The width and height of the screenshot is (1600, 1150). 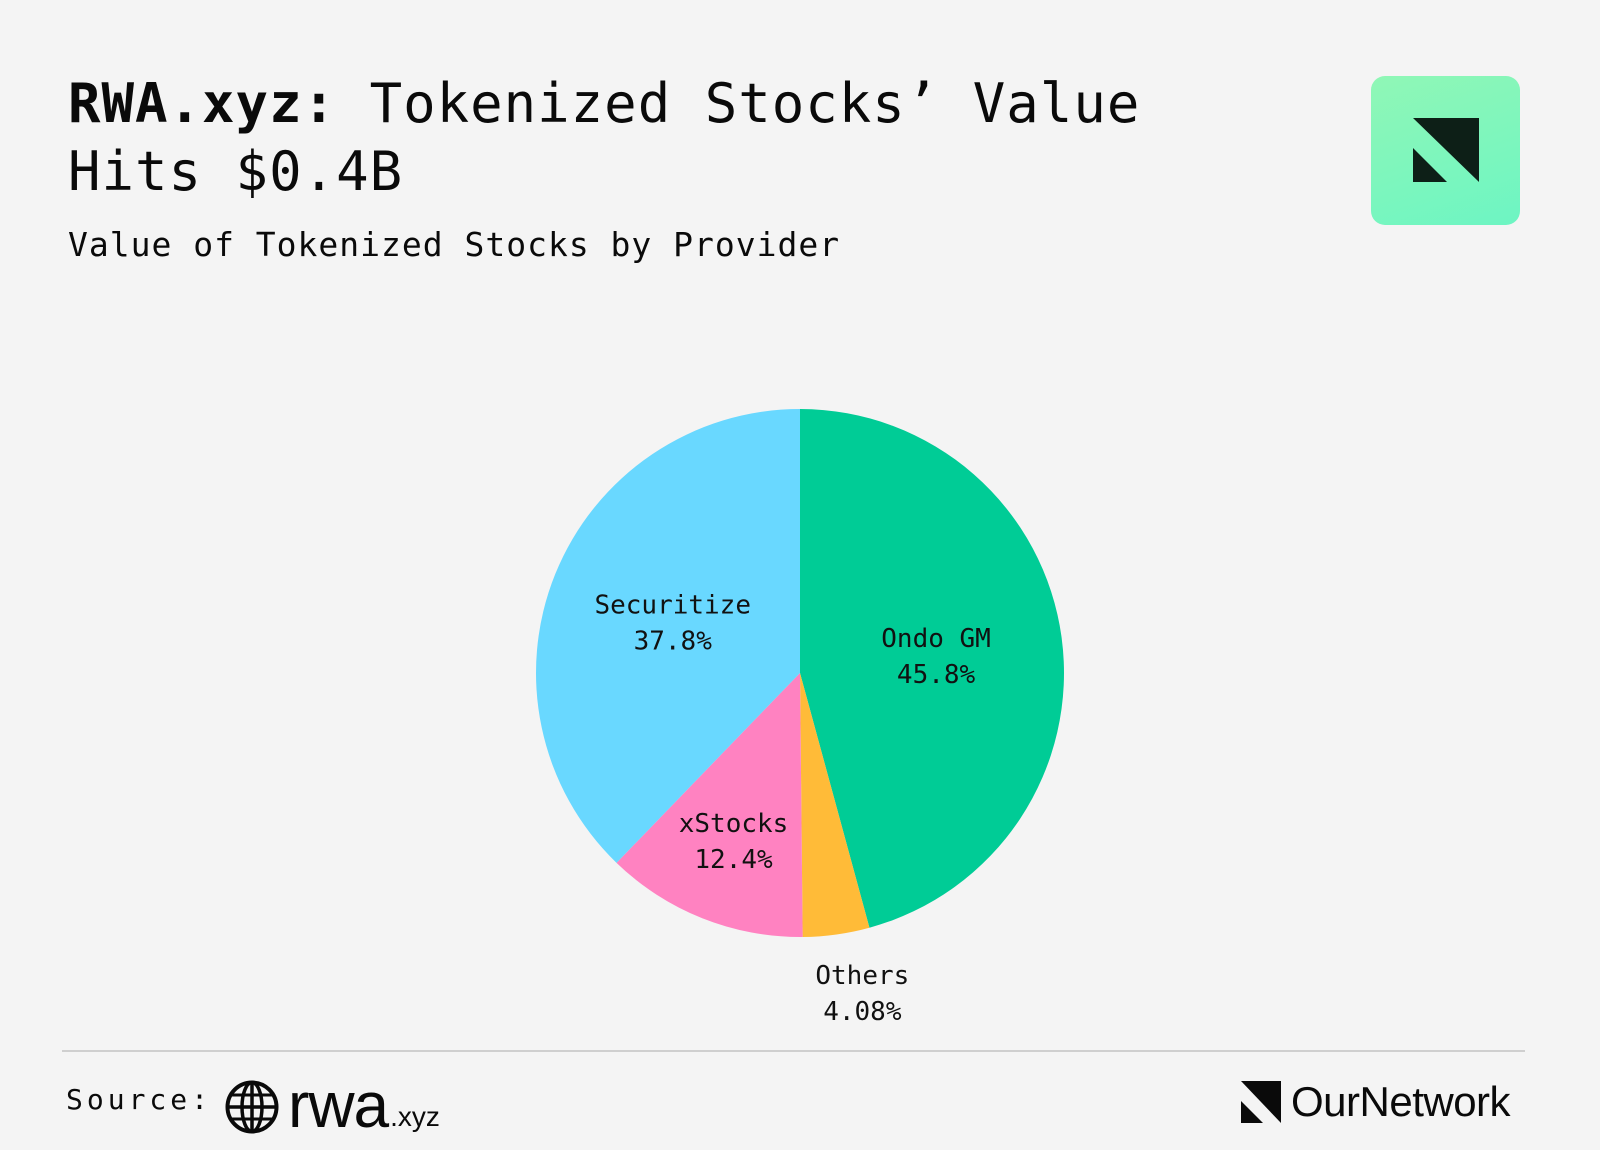 I want to click on rwa-logo: rwa .xyz, so click(x=332, y=1105).